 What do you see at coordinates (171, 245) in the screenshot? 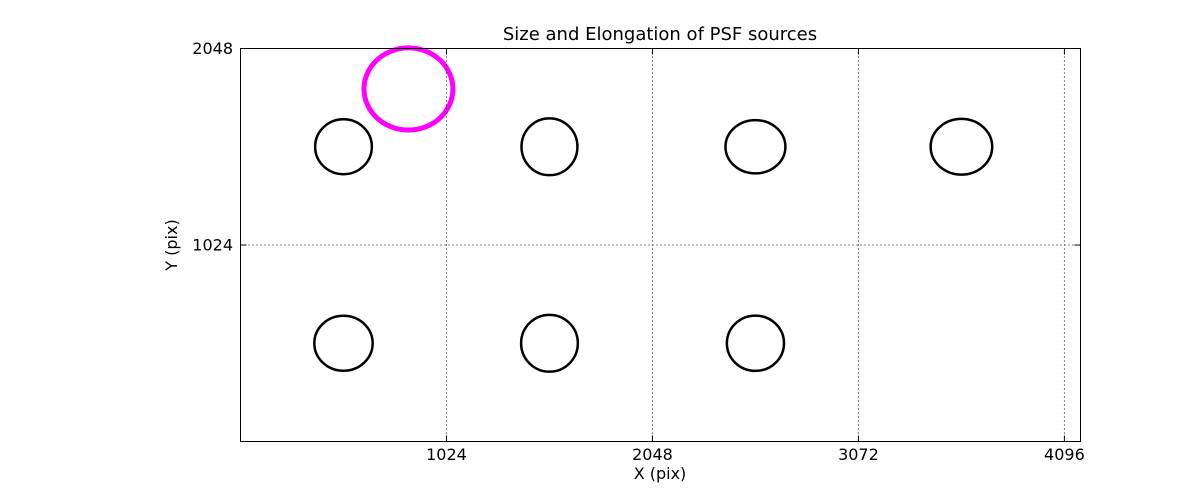
I see `y-axis-label: Y (pix)` at bounding box center [171, 245].